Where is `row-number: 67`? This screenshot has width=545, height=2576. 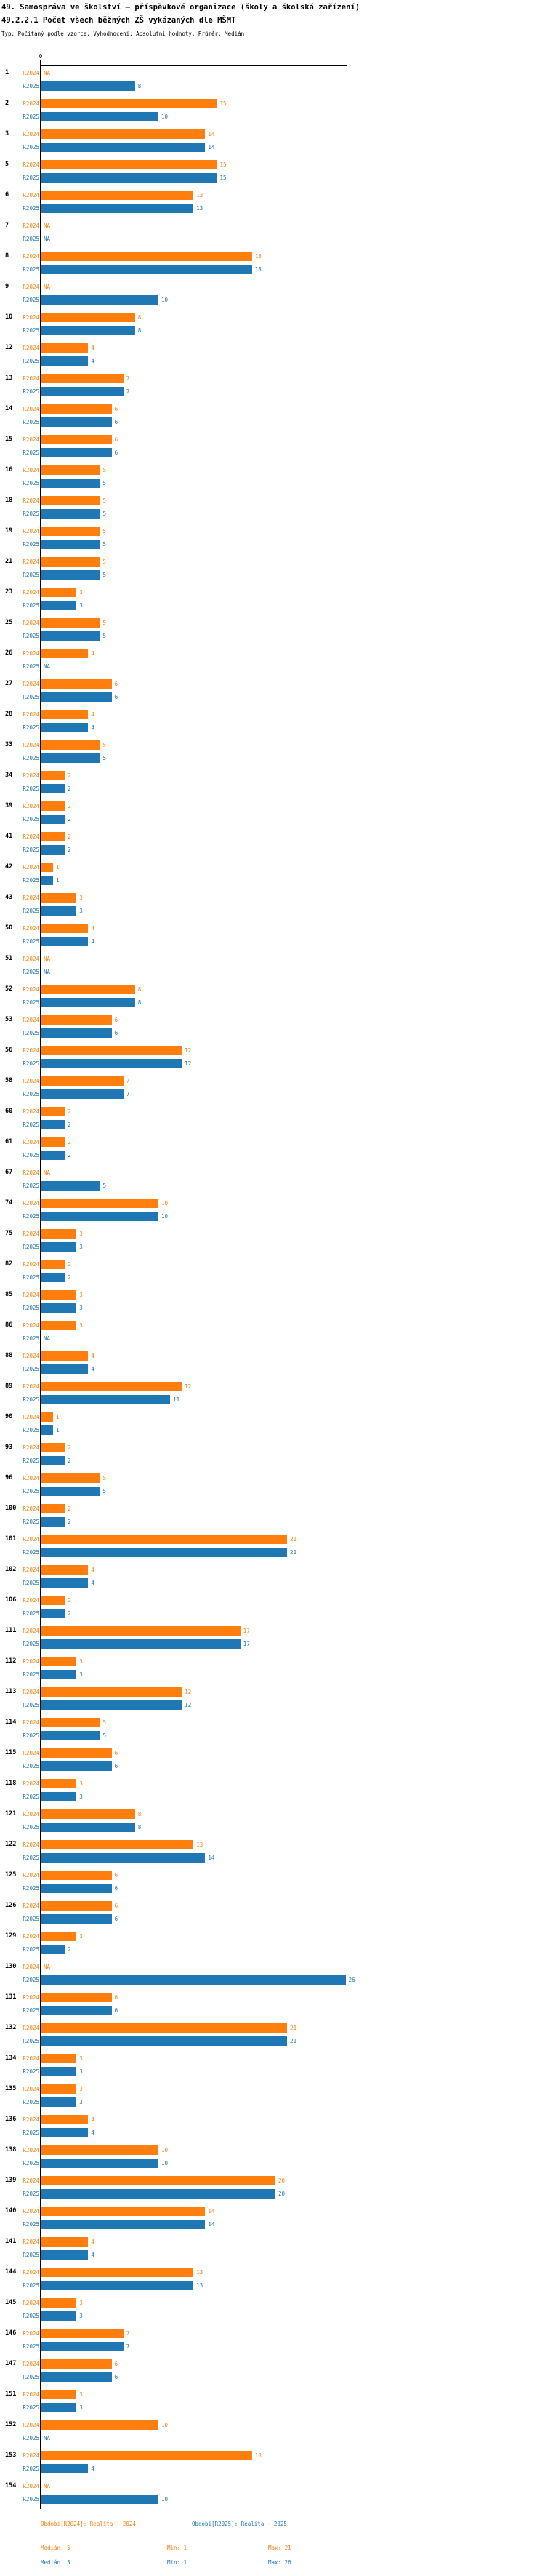 row-number: 67 is located at coordinates (9, 1172).